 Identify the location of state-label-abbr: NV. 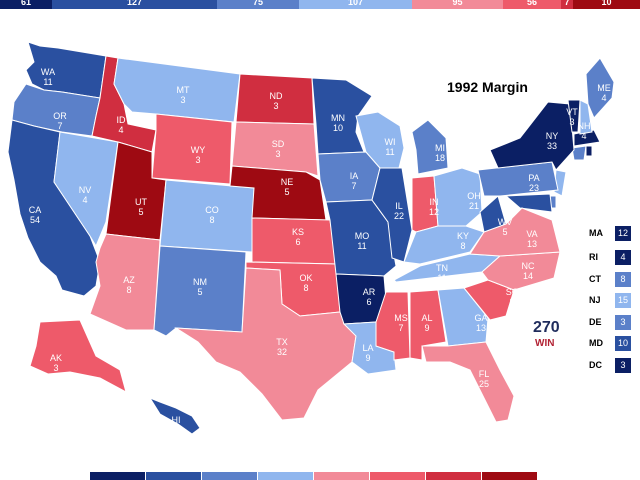
(85, 190).